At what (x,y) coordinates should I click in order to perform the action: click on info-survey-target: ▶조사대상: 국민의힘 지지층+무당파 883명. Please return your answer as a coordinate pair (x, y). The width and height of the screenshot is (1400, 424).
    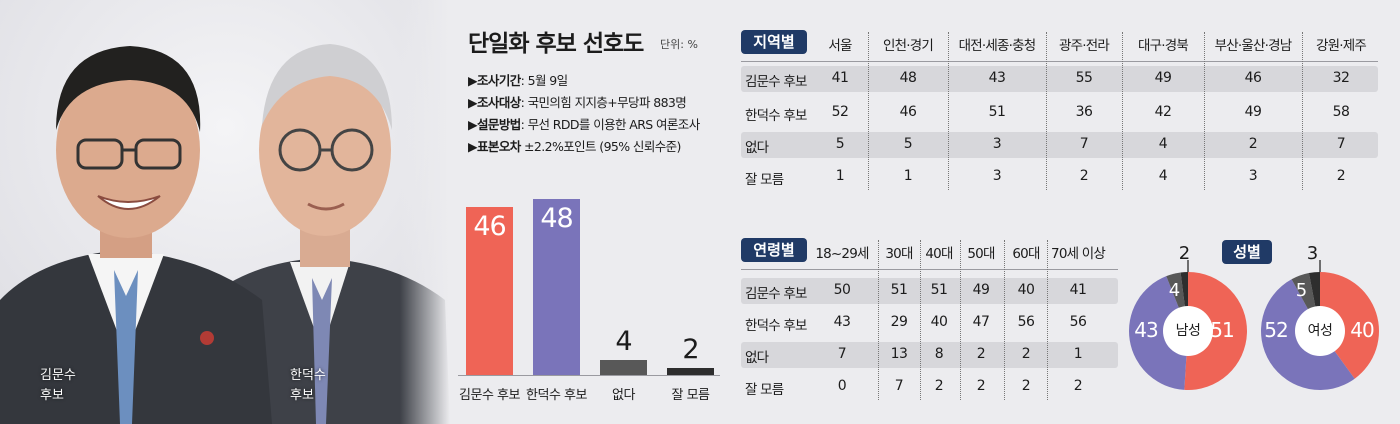
    Looking at the image, I should click on (577, 101).